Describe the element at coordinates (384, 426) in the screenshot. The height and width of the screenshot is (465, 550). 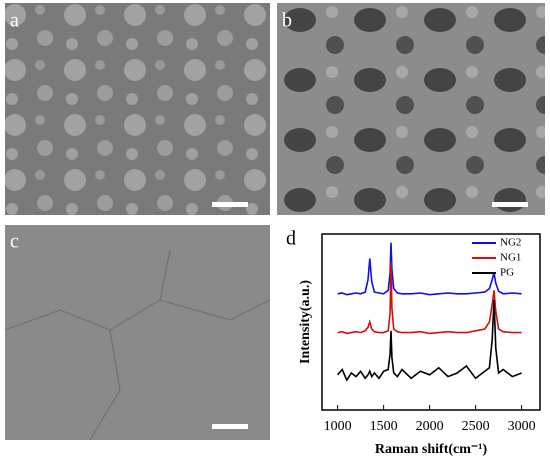
I see `x-tick-label: 1500` at that location.